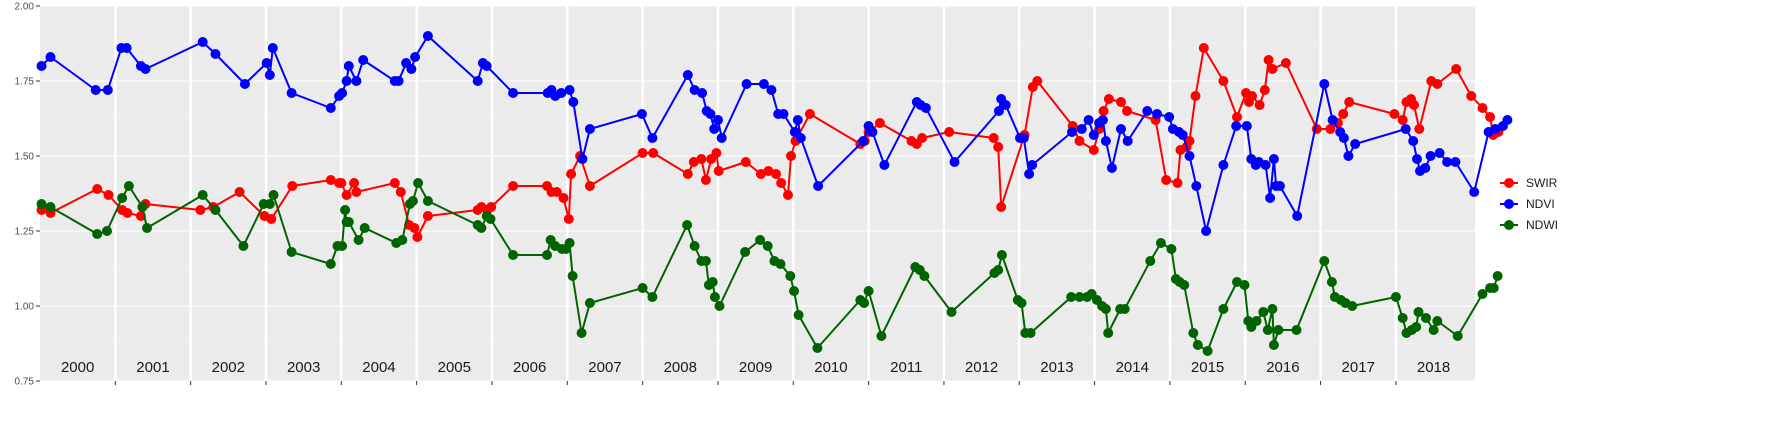  What do you see at coordinates (1509, 225) in the screenshot?
I see `legend-key-point` at bounding box center [1509, 225].